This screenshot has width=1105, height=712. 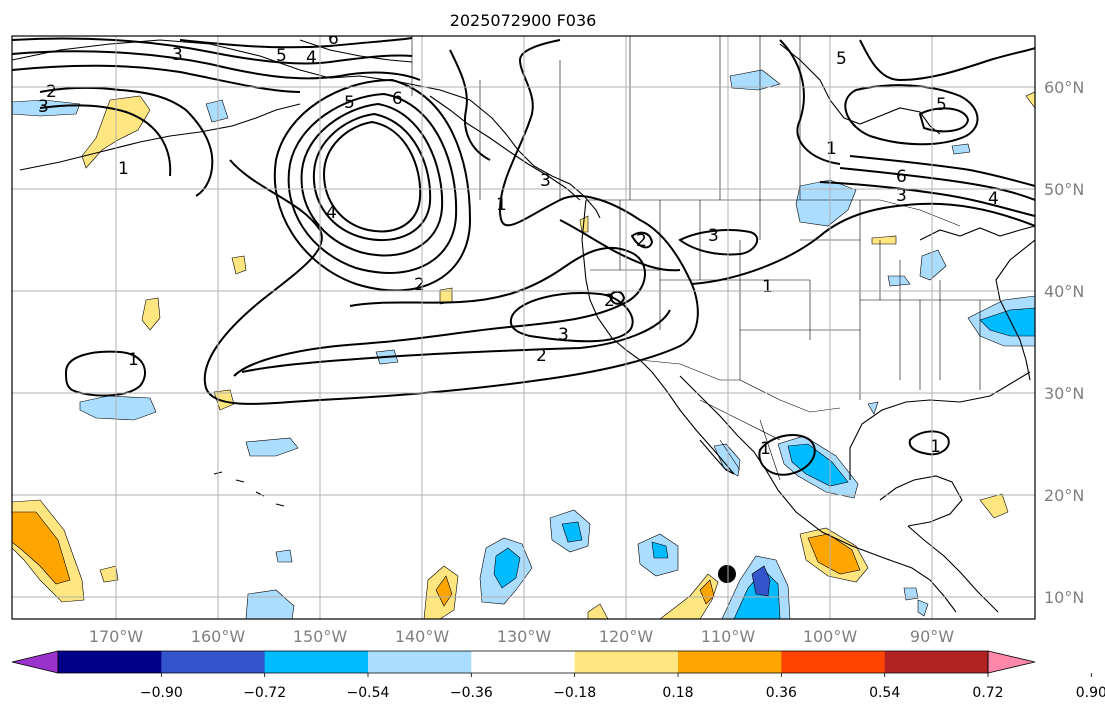 What do you see at coordinates (523, 662) in the screenshot?
I see `colorbar` at bounding box center [523, 662].